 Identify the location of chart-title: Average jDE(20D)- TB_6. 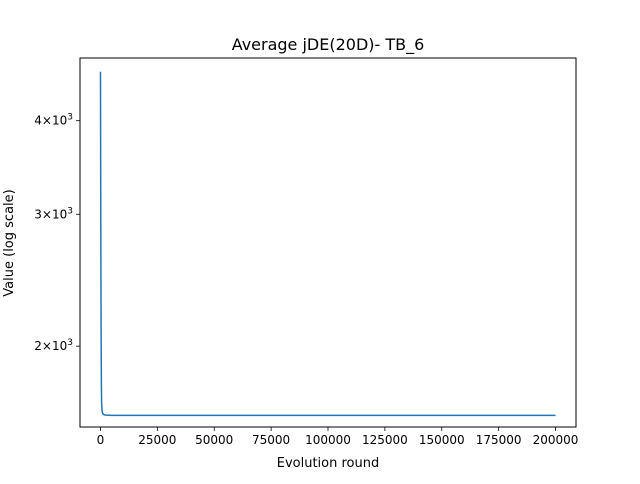
(328, 45).